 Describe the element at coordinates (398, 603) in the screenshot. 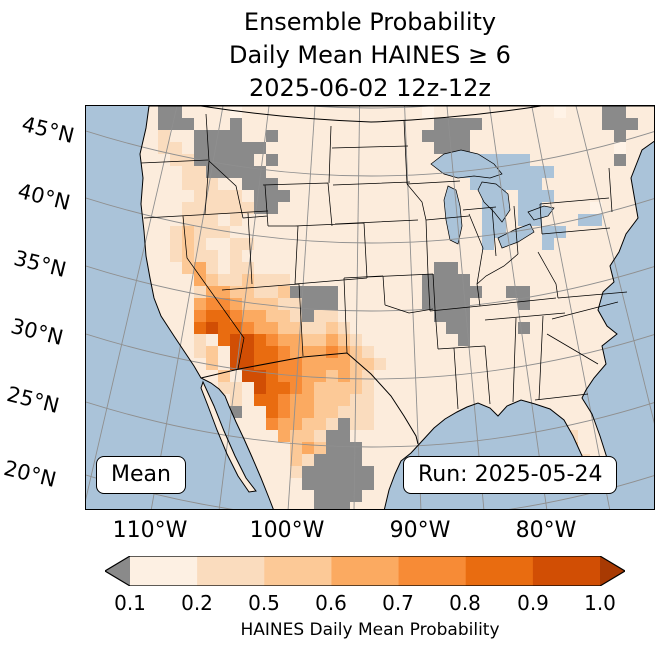

I see `cbar-tick-0.7: 0.7` at that location.